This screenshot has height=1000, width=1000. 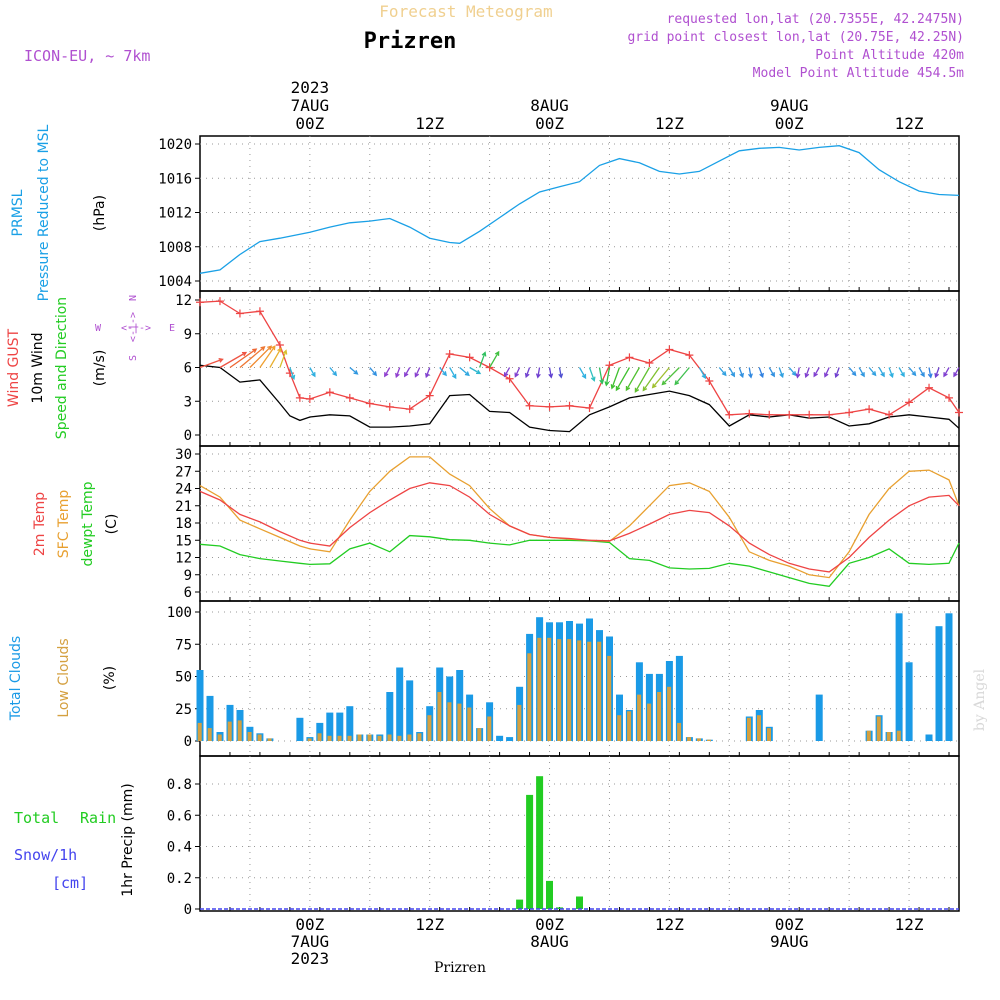 I want to click on y-tick-label: 1012, so click(x=175, y=214).